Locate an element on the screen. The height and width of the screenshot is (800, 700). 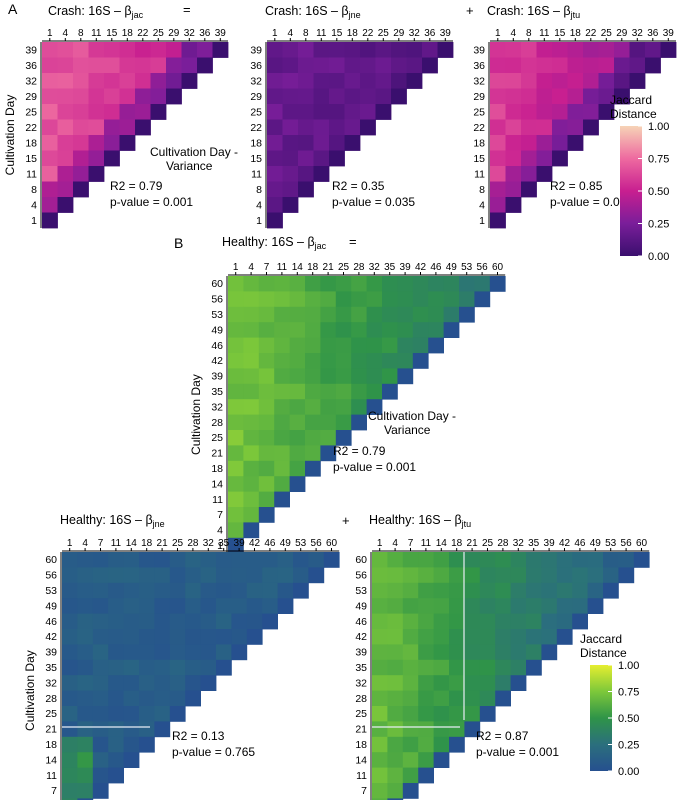
legend-title: Jaccard is located at coordinates (631, 100).